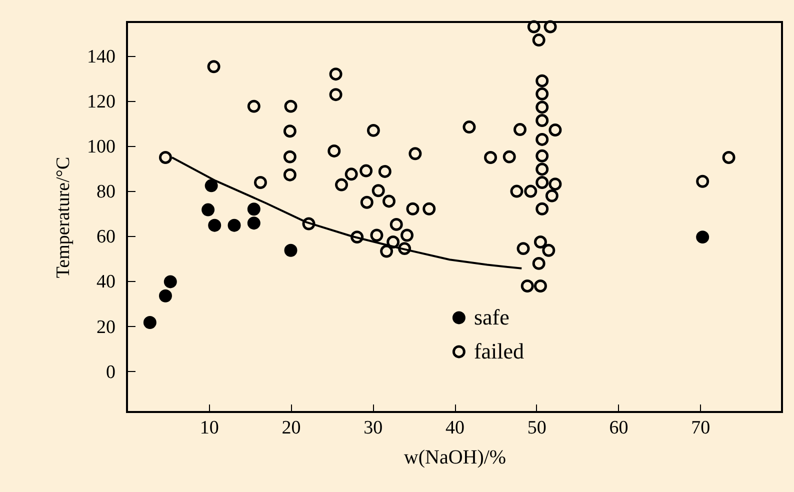 The width and height of the screenshot is (794, 492). I want to click on y-tick-label: 60, so click(106, 237).